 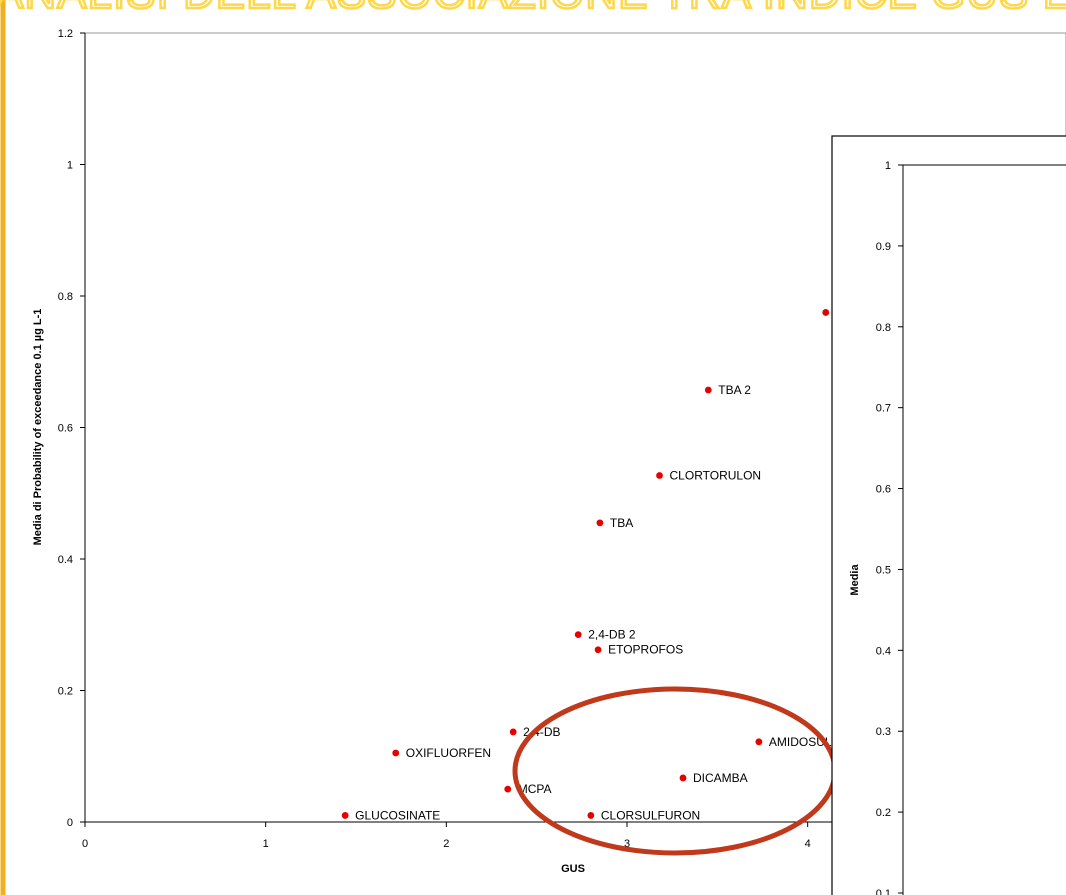 I want to click on y-tick-label: 0, so click(x=70, y=823).